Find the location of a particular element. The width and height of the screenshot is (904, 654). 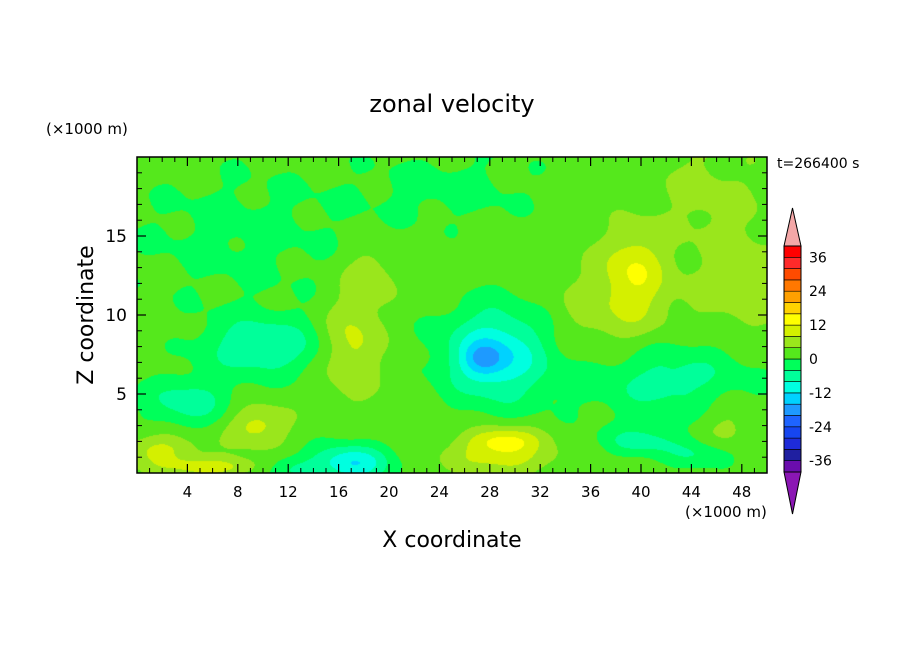

y-tick-label: 15 is located at coordinates (116, 237).